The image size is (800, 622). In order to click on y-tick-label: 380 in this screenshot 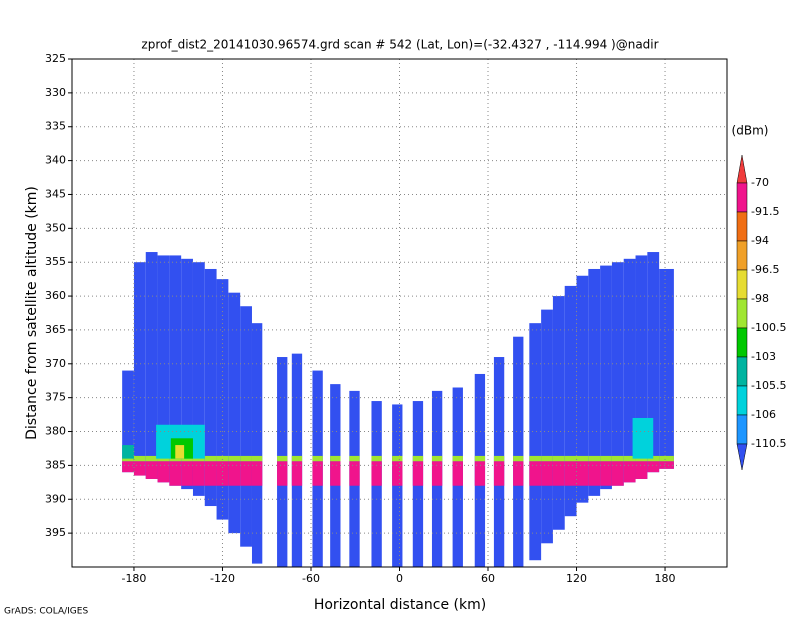, I will do `click(55, 431)`.